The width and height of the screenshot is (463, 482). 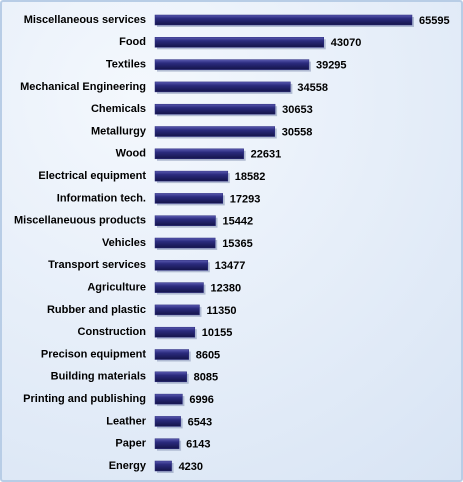 What do you see at coordinates (132, 42) in the screenshot?
I see `category-label: Food` at bounding box center [132, 42].